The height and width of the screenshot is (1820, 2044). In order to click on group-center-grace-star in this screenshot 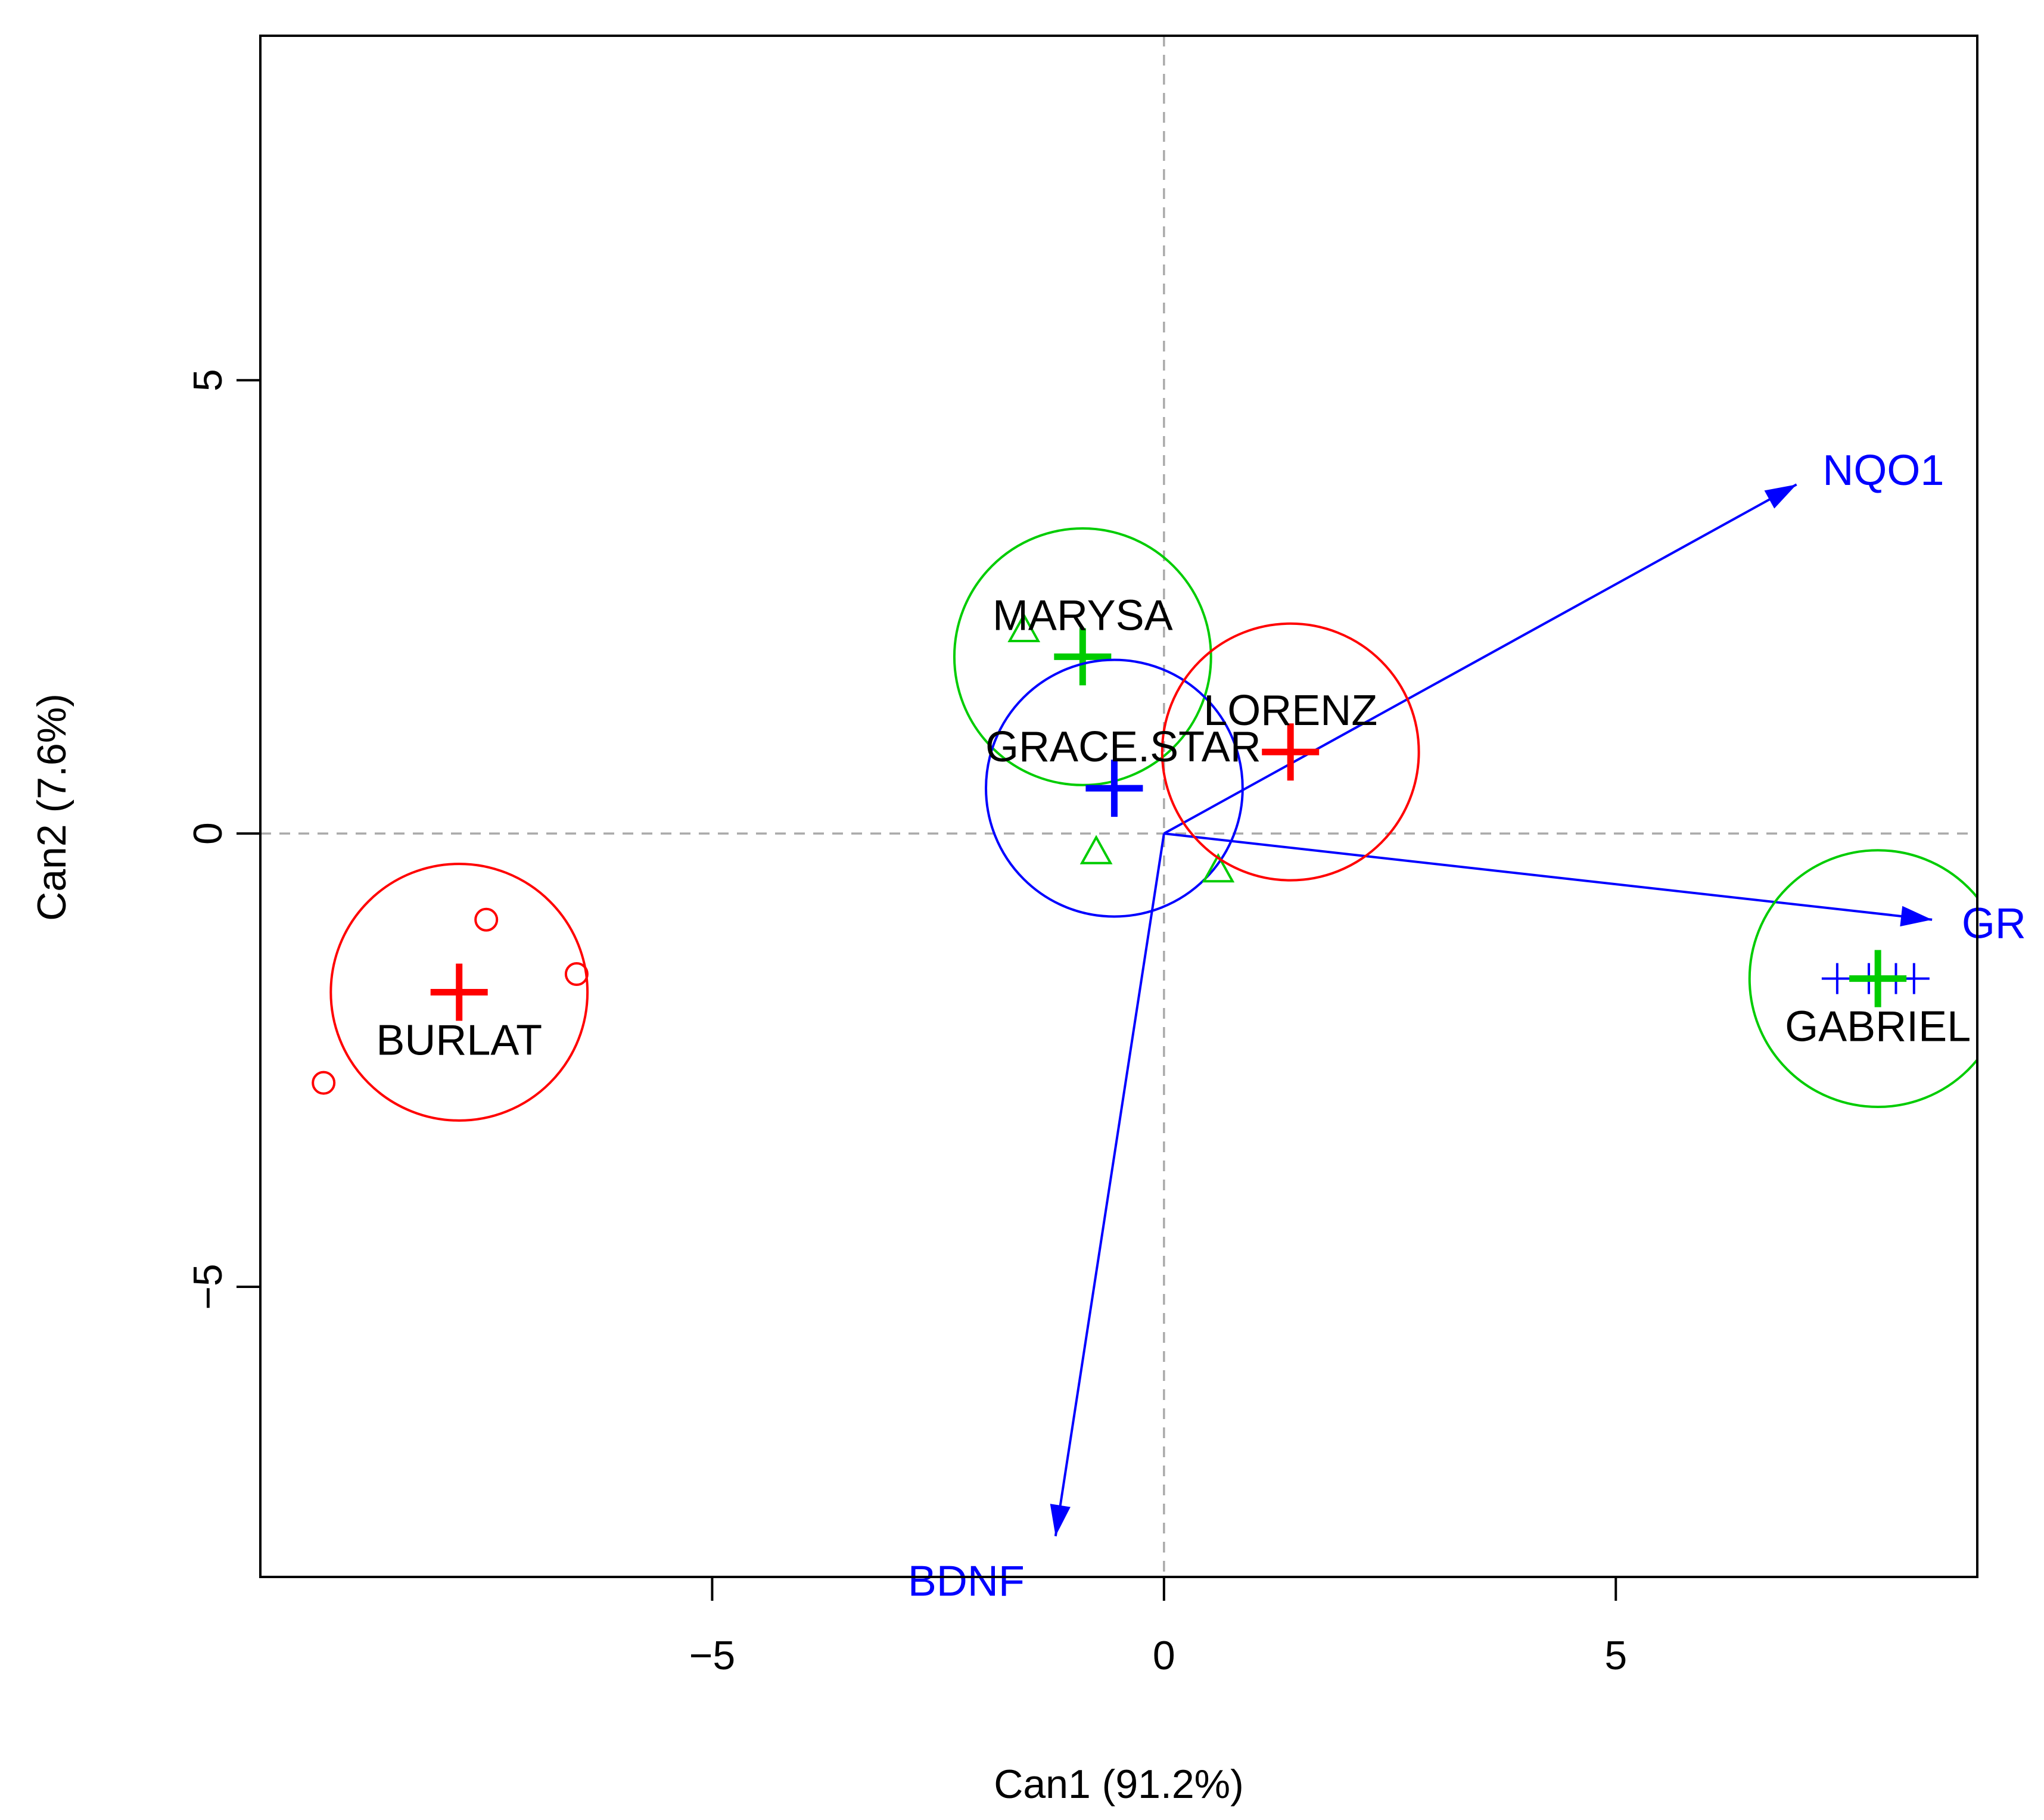, I will do `click(1114, 788)`.